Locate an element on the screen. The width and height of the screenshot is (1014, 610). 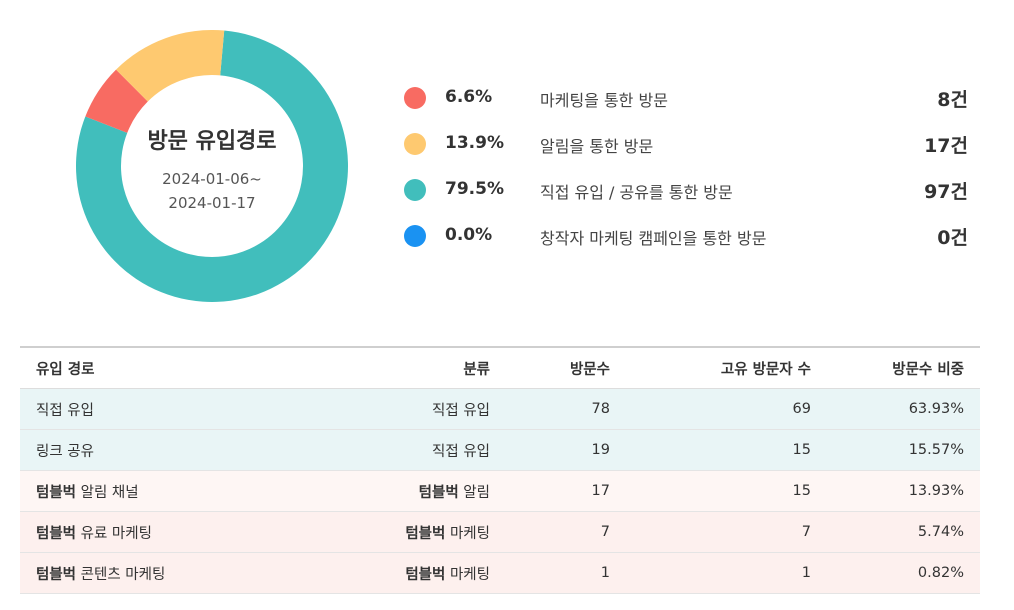
table-row: 링크 공유 직접 유입 19 15 15.57% is located at coordinates (500, 450).